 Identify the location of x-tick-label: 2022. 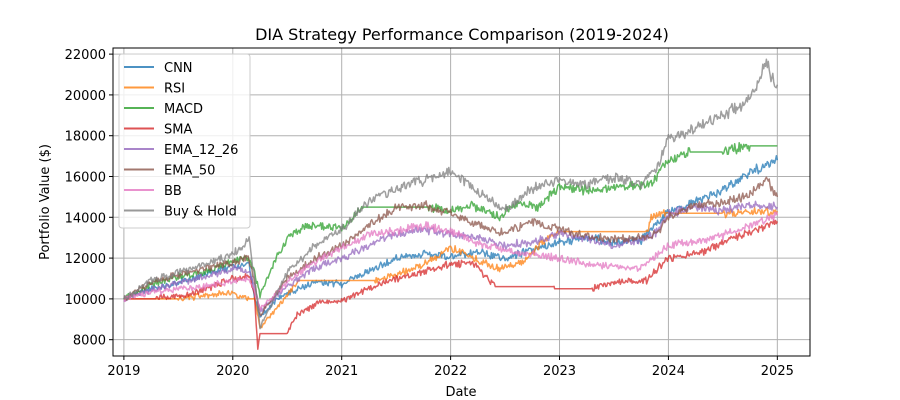
(450, 371).